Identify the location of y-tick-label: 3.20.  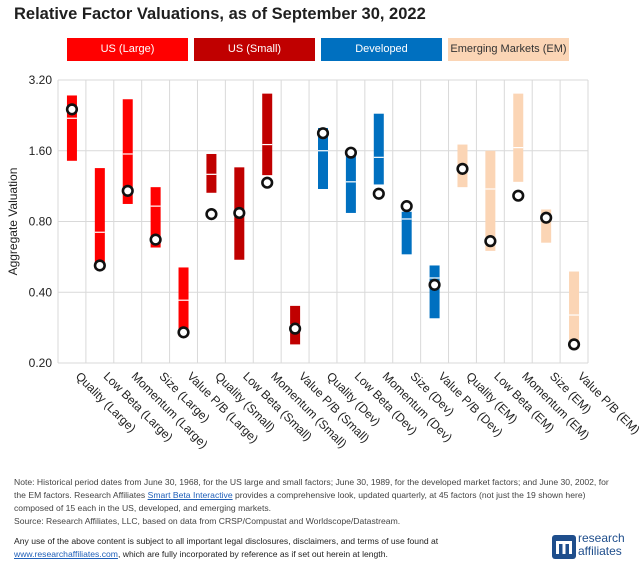
(41, 80).